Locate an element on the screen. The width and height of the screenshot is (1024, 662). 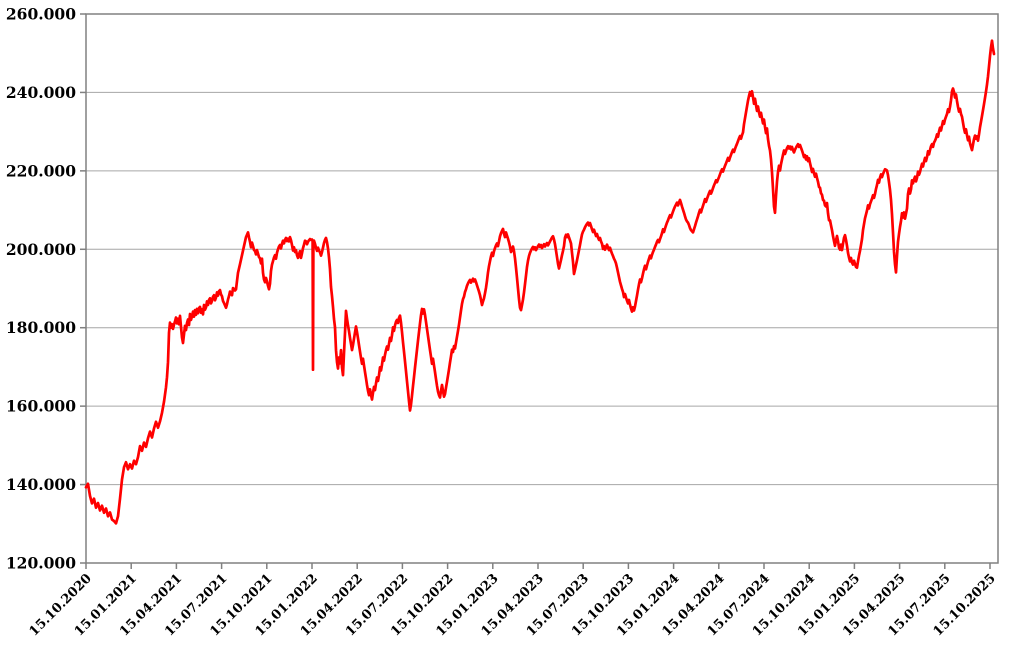
y-tick-label: 240.000 is located at coordinates (41, 92).